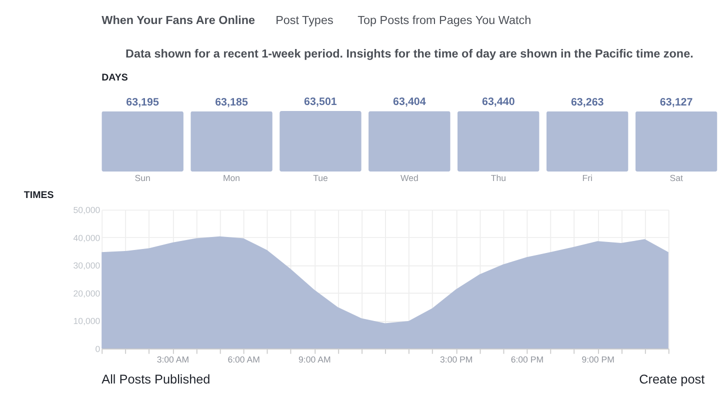 Image resolution: width=728 pixels, height=416 pixels. What do you see at coordinates (409, 177) in the screenshot?
I see `x-tick-label: Wed` at bounding box center [409, 177].